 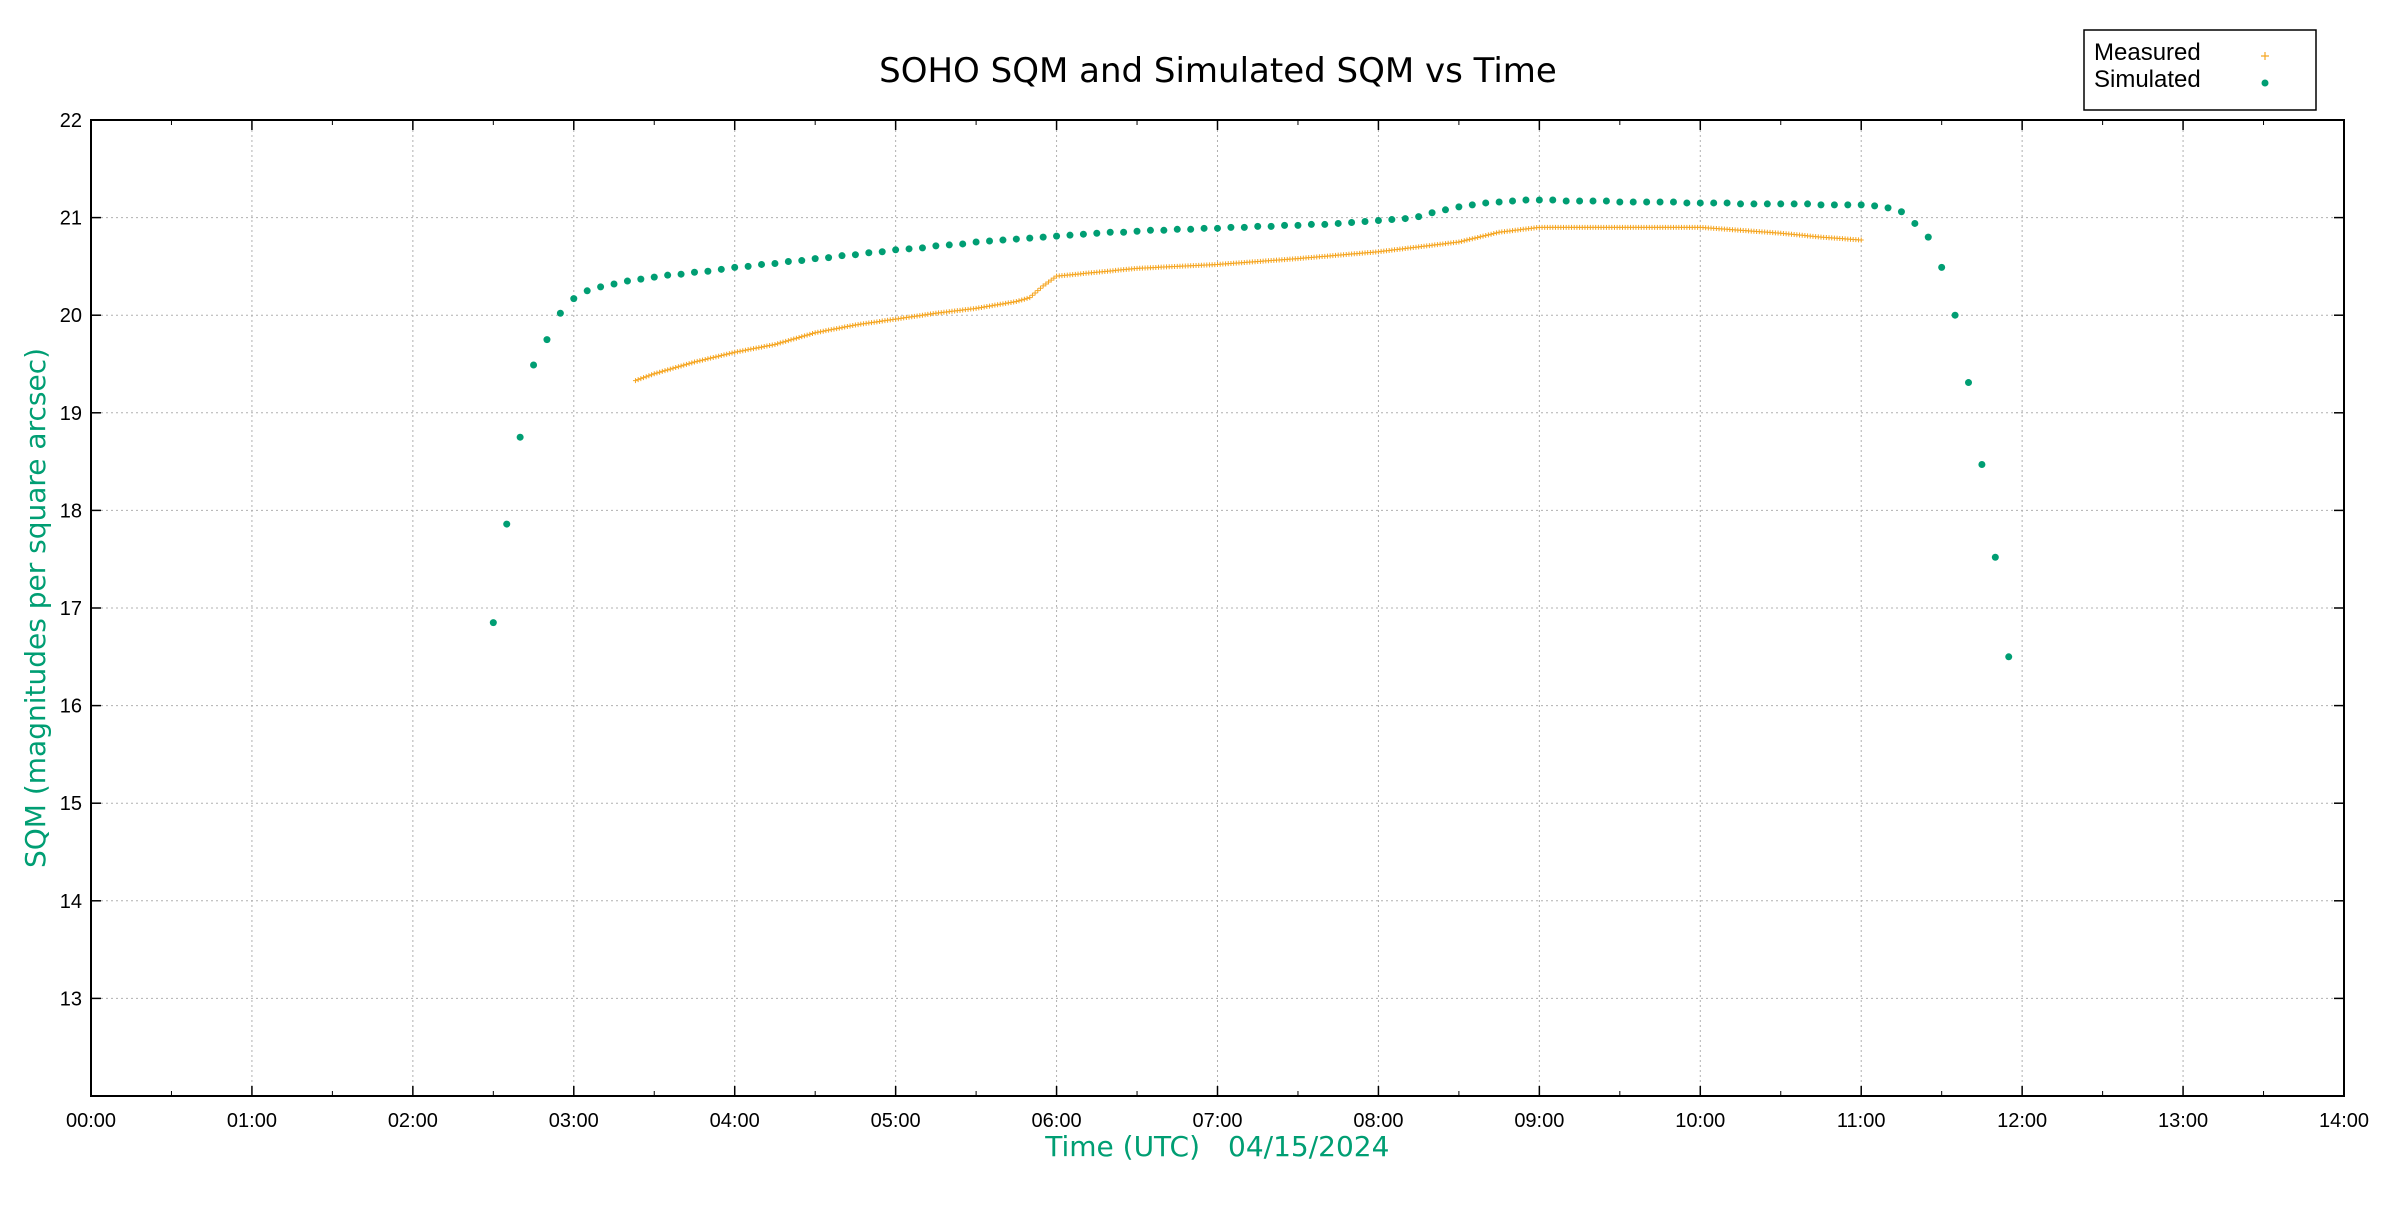 I want to click on y-tick-label: 22, so click(x=71, y=121).